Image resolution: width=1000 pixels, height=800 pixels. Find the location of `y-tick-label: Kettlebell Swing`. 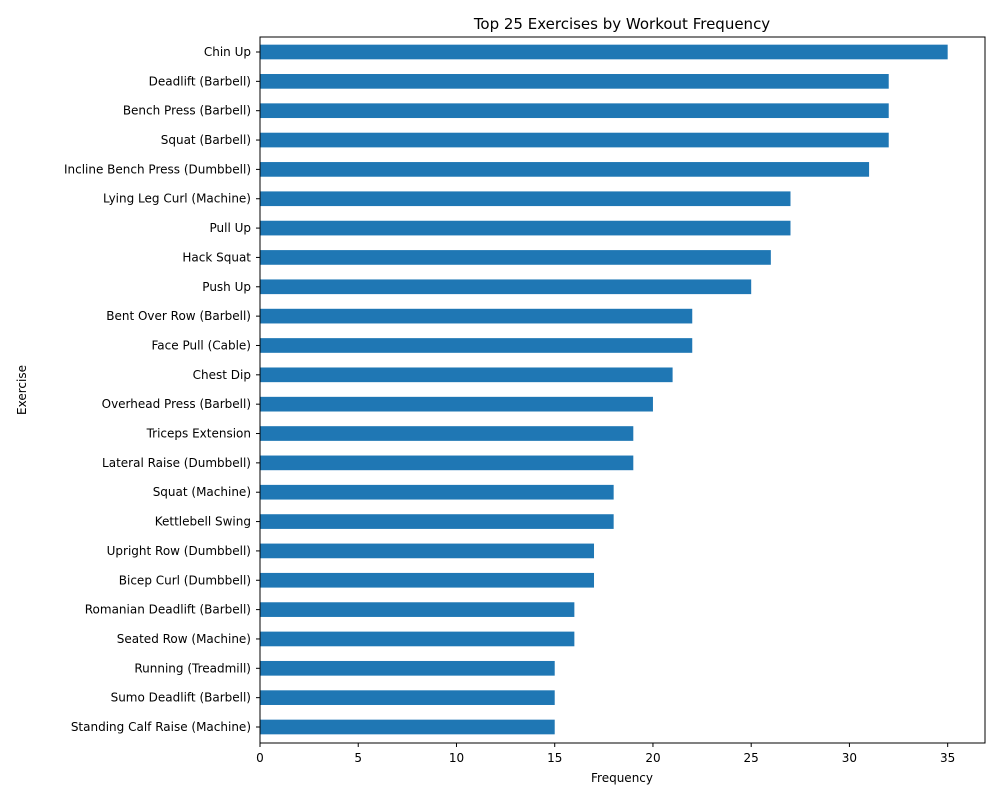

y-tick-label: Kettlebell Swing is located at coordinates (203, 522).